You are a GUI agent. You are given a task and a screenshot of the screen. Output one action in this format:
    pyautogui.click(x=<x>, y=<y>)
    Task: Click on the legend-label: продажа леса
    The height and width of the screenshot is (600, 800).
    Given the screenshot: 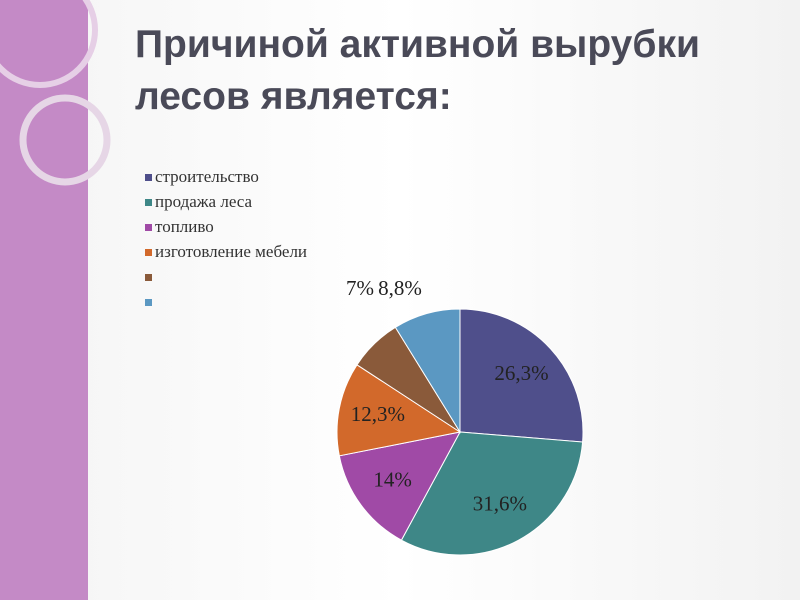 What is the action you would take?
    pyautogui.click(x=204, y=201)
    